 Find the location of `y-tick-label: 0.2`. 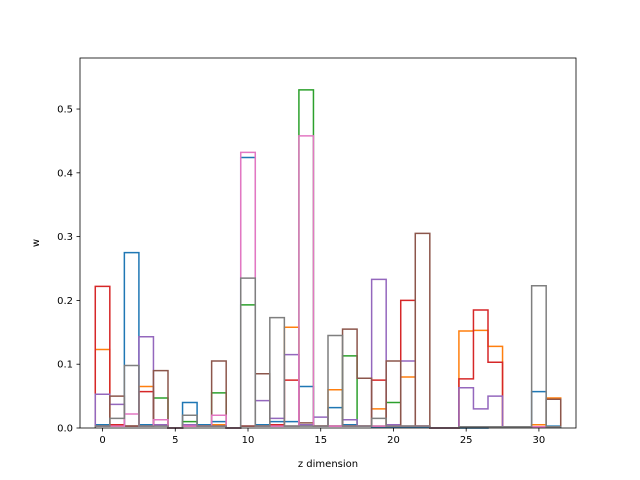

y-tick-label: 0.2 is located at coordinates (65, 301).